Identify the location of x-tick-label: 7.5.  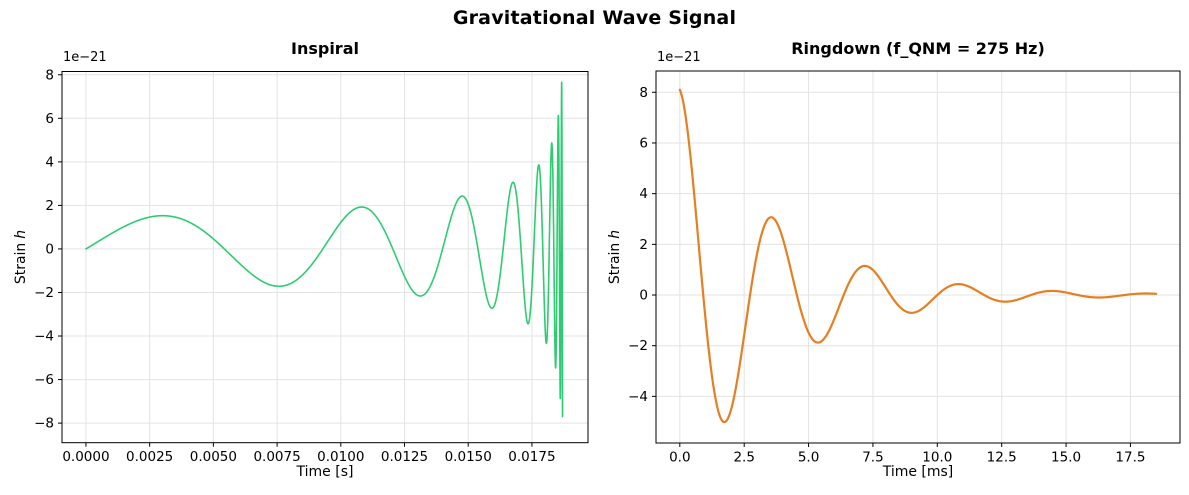
(872, 458).